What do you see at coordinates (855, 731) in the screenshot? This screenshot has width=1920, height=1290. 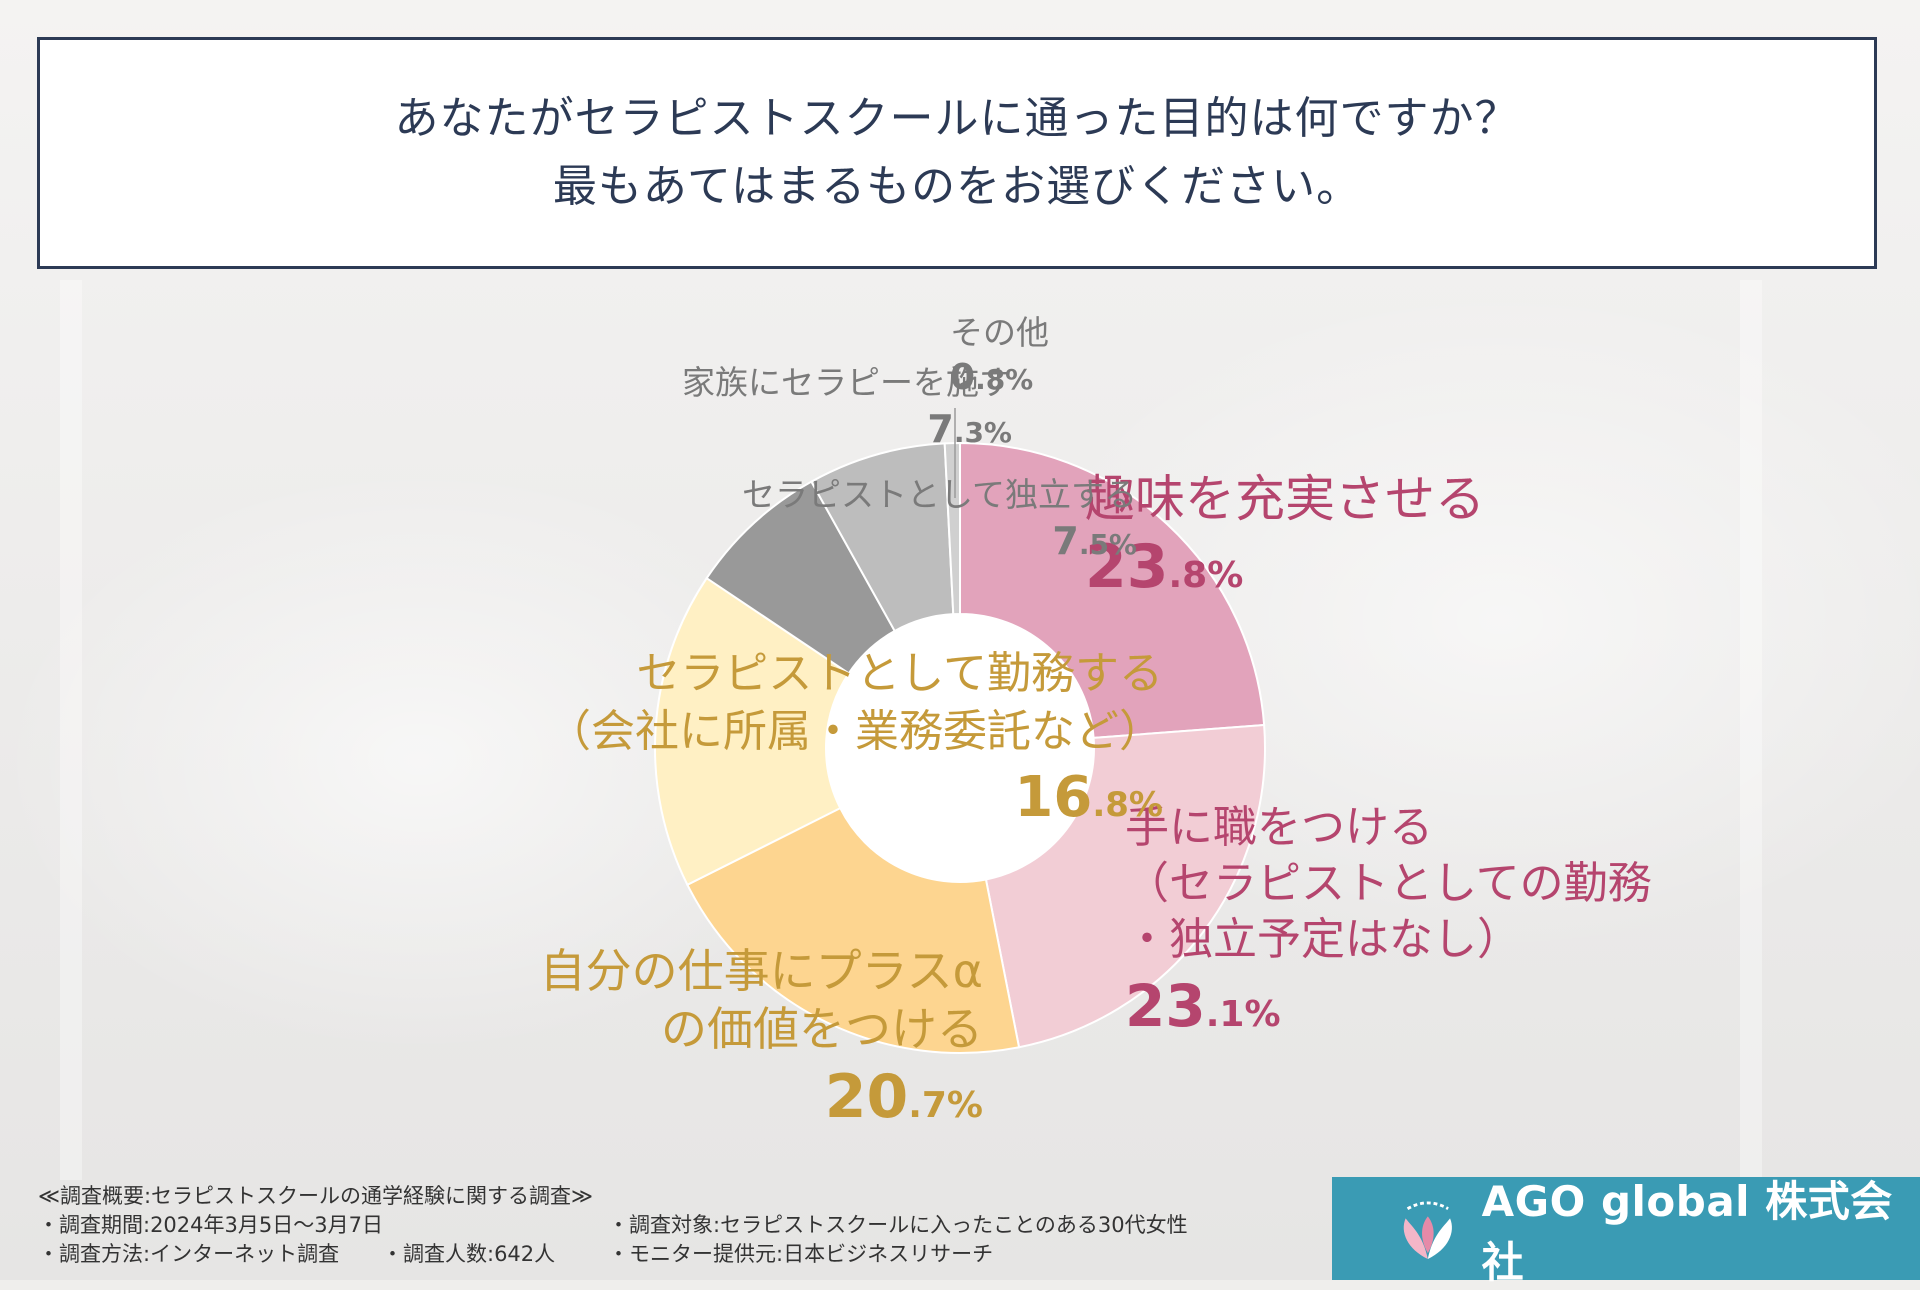 I see `slice-label-text: （会社に所属・業務委託など）` at bounding box center [855, 731].